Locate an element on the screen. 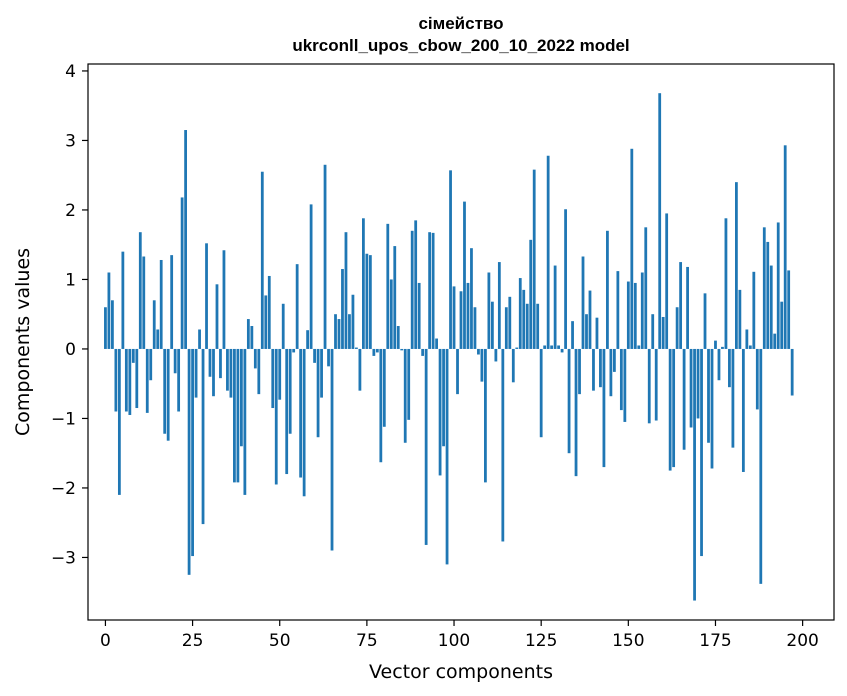 The height and width of the screenshot is (696, 847). y-tick-label: 1 is located at coordinates (70, 280).